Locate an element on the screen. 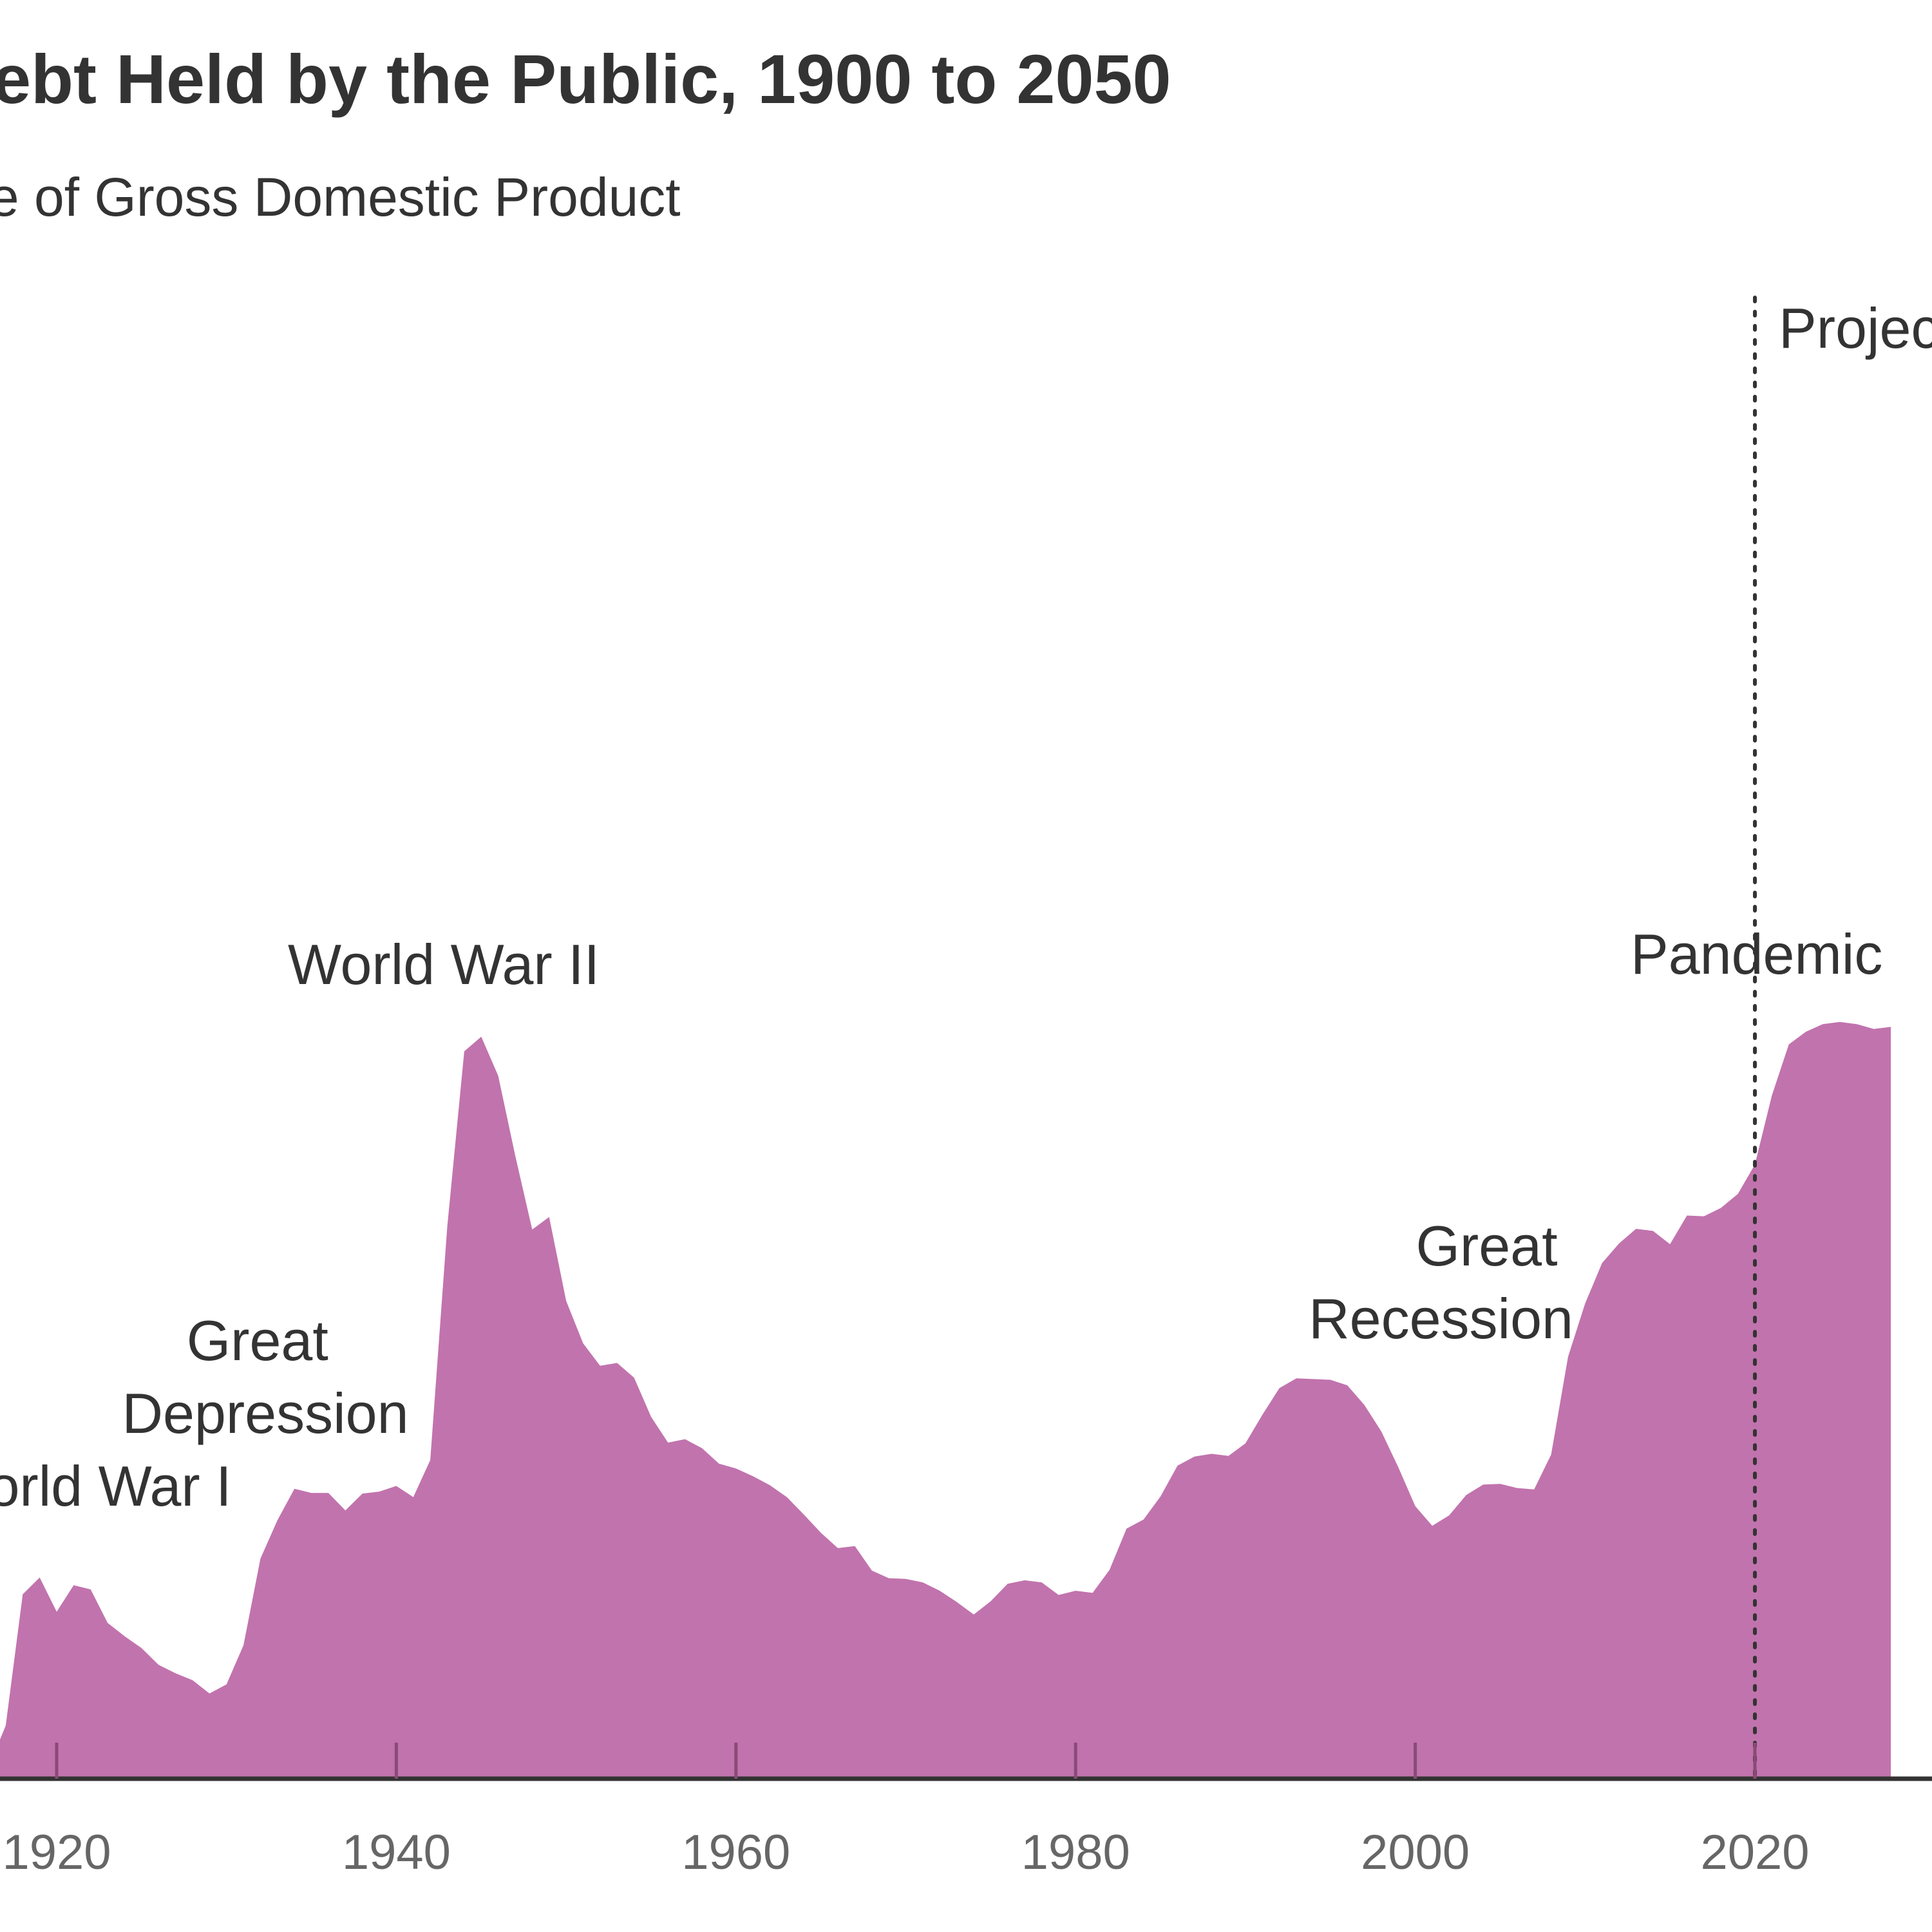 This screenshot has height=1932, width=1932. annotation-great-depression-line1: Great is located at coordinates (257, 1341).